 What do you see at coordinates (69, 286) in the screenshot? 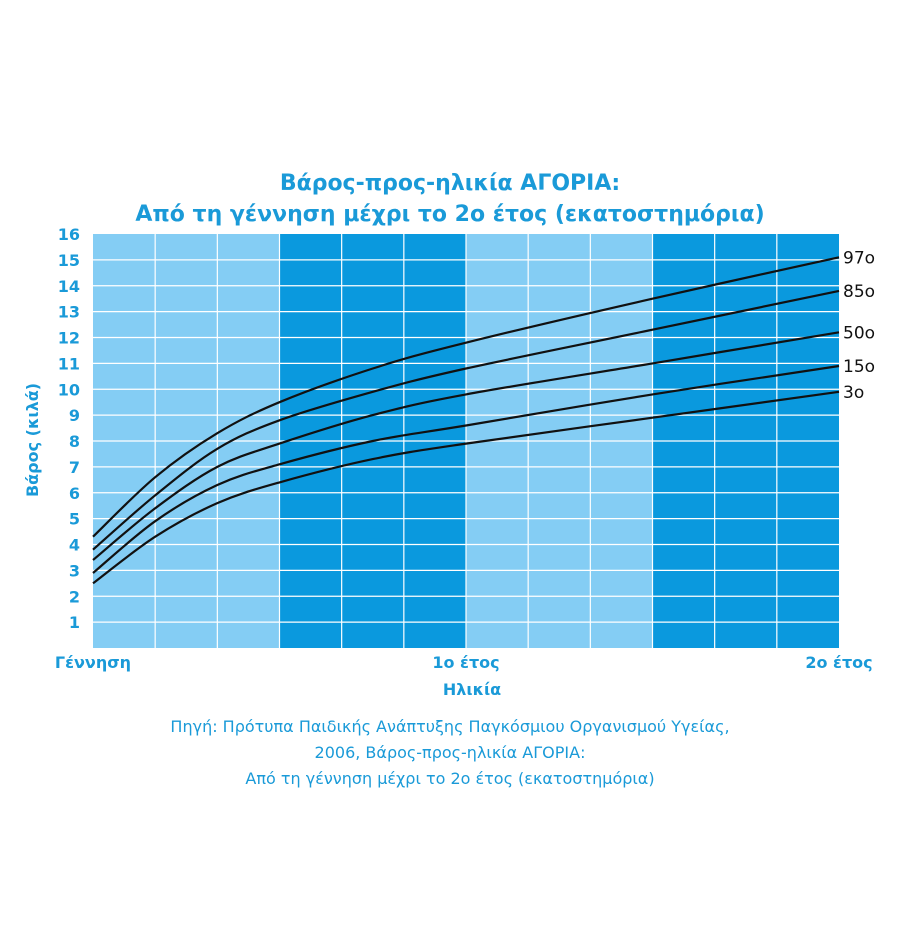
I see `y-tick-label: 14` at bounding box center [69, 286].